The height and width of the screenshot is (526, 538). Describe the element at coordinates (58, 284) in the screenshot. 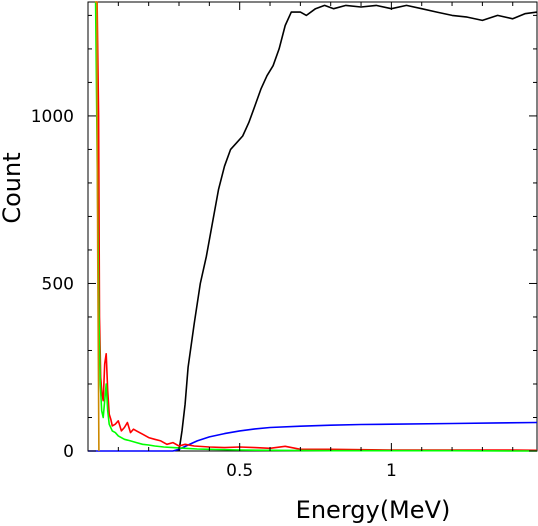

I see `y-tick-label: 500` at that location.